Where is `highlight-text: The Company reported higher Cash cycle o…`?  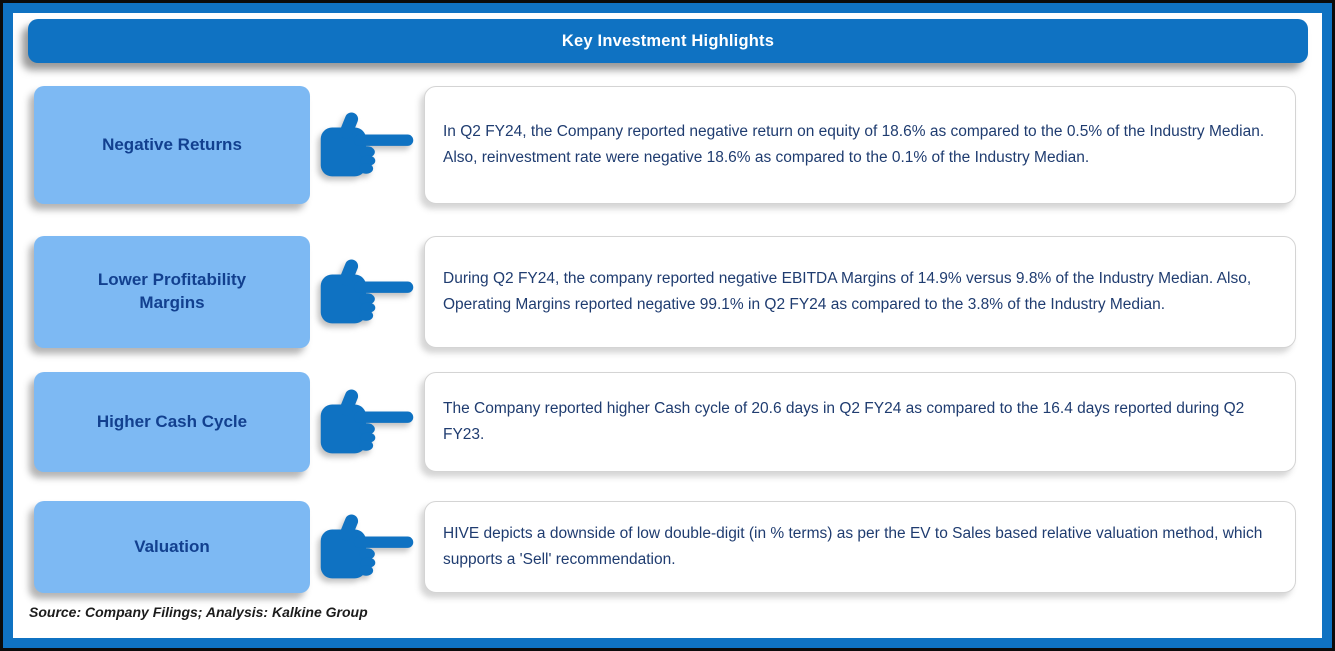
highlight-text: The Company reported higher Cash cycle o… is located at coordinates (844, 421).